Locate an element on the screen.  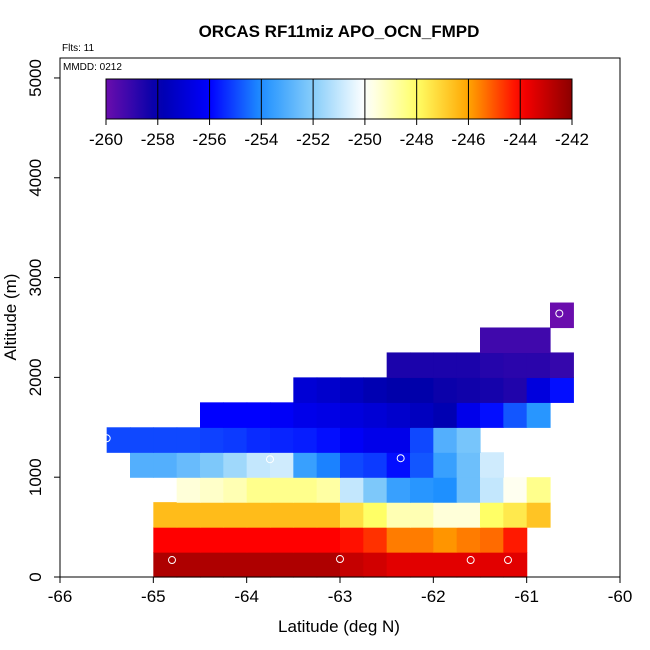
x-tick-label: -65 is located at coordinates (153, 596).